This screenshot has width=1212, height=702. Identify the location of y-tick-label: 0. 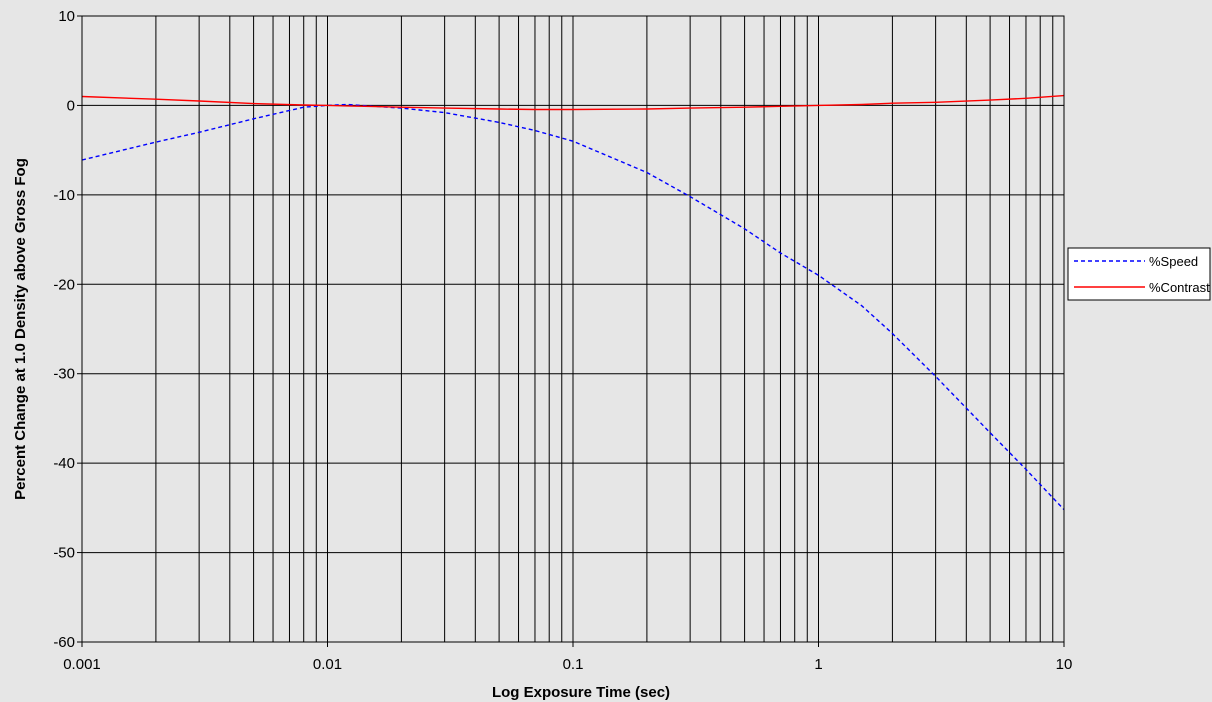
(71, 105).